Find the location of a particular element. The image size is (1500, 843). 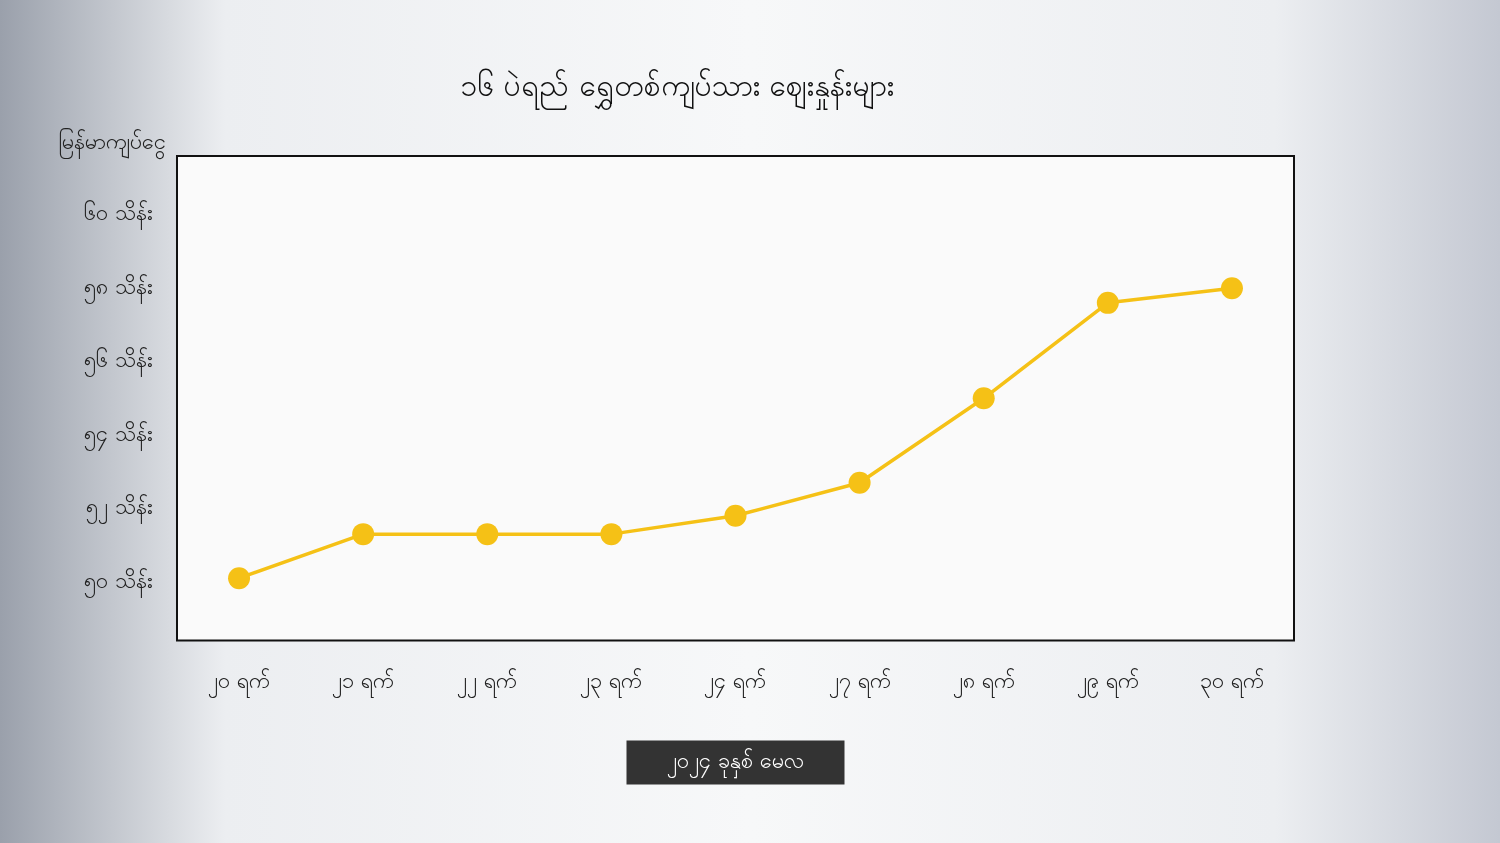

x-tick-label: ၂၄ ရက် is located at coordinates (735, 682).